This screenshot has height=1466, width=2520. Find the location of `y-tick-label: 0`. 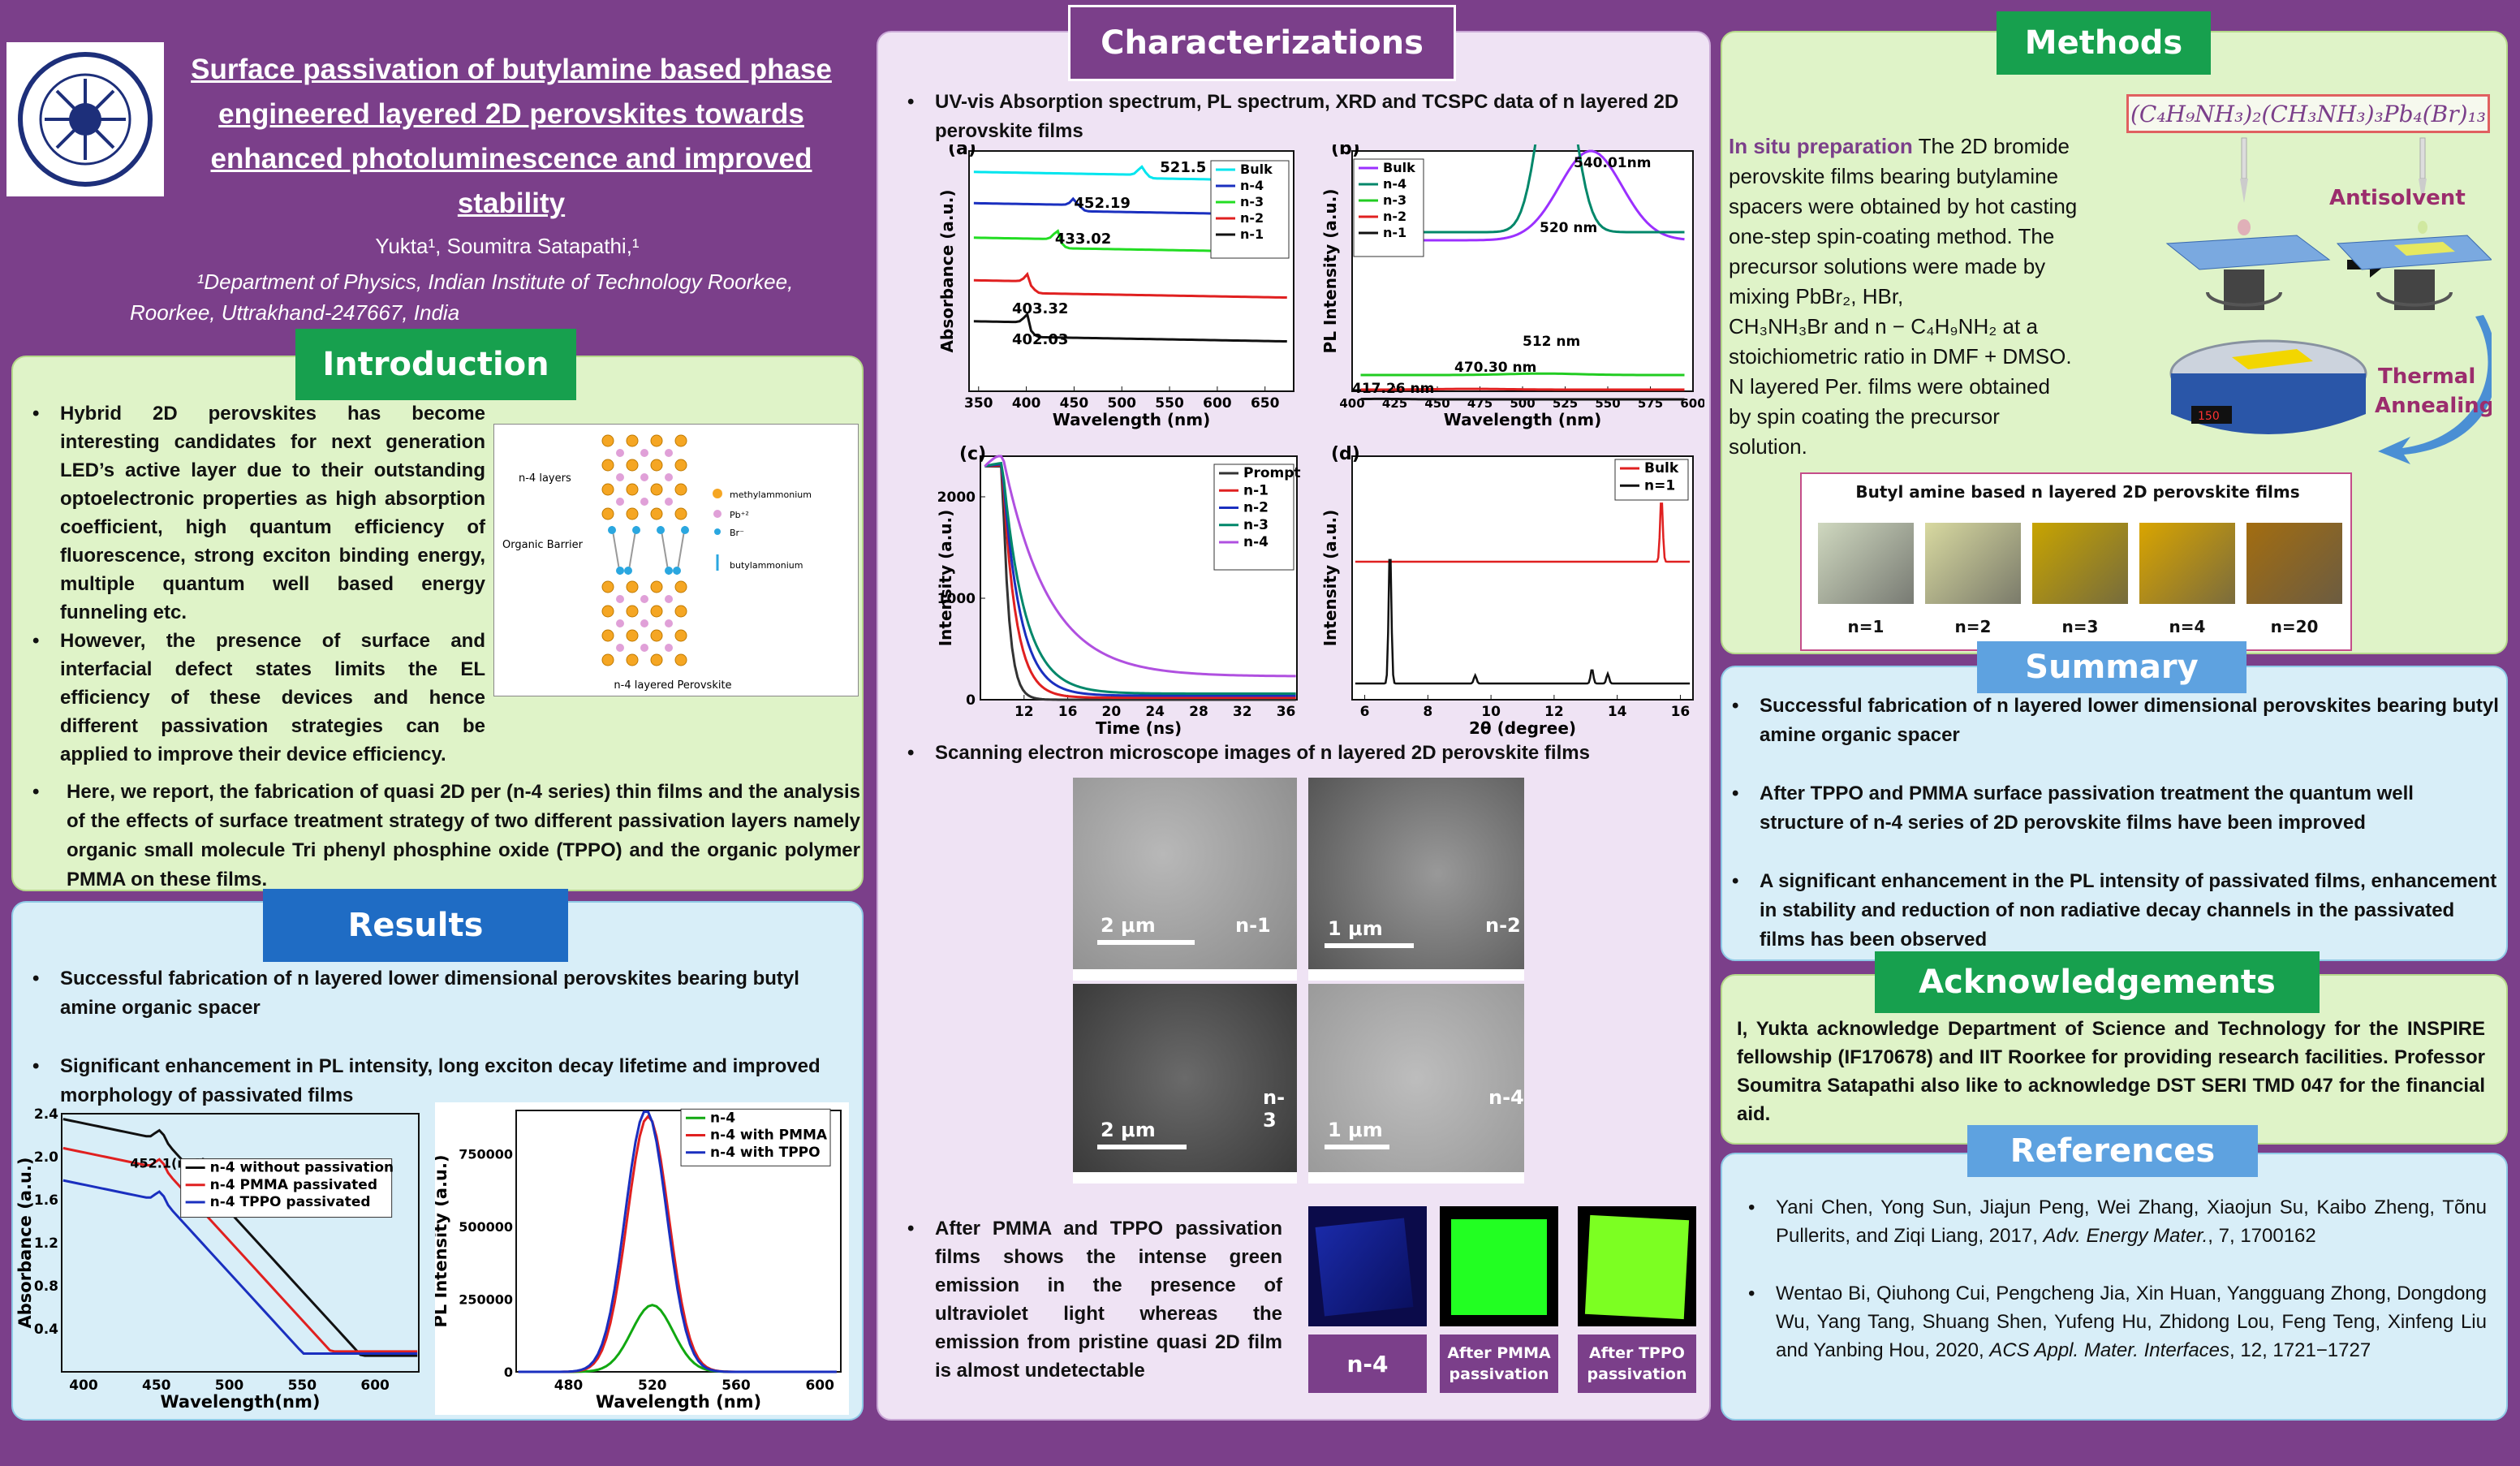

y-tick-label: 0 is located at coordinates (971, 700).